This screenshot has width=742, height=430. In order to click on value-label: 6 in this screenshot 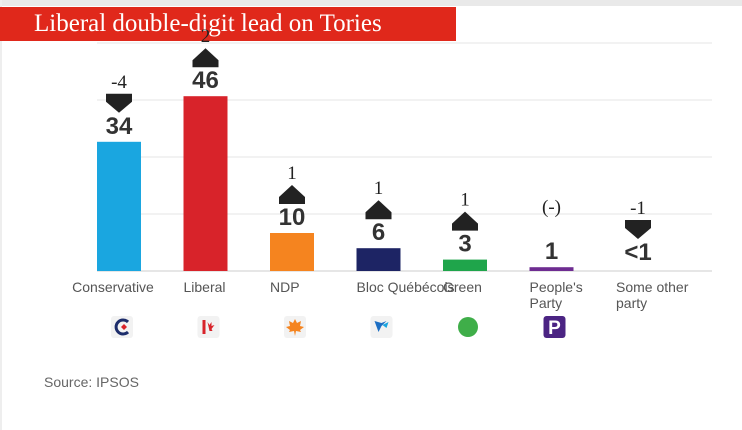, I will do `click(378, 232)`.